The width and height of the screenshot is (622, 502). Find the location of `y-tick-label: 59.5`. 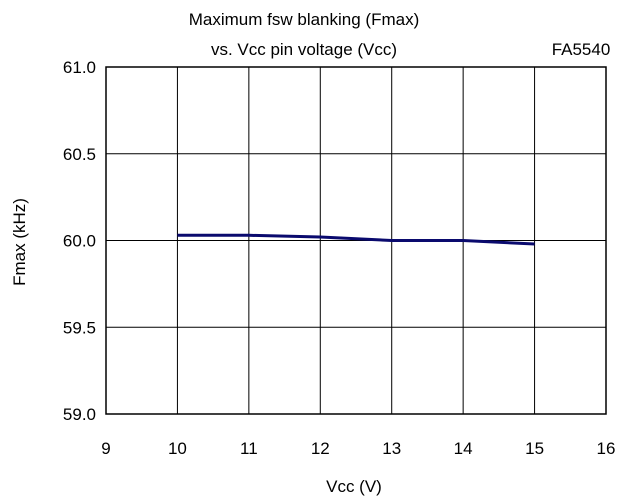

y-tick-label: 59.5 is located at coordinates (79, 327).